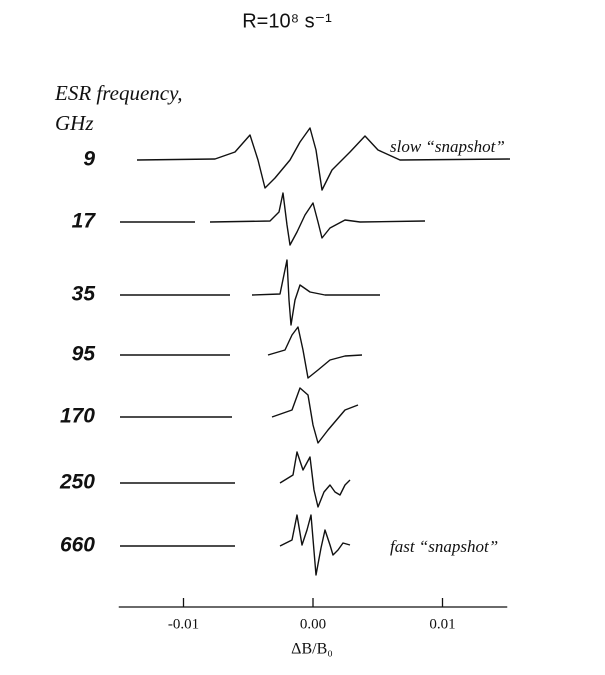  I want to click on frequency-label: 170, so click(77, 416).